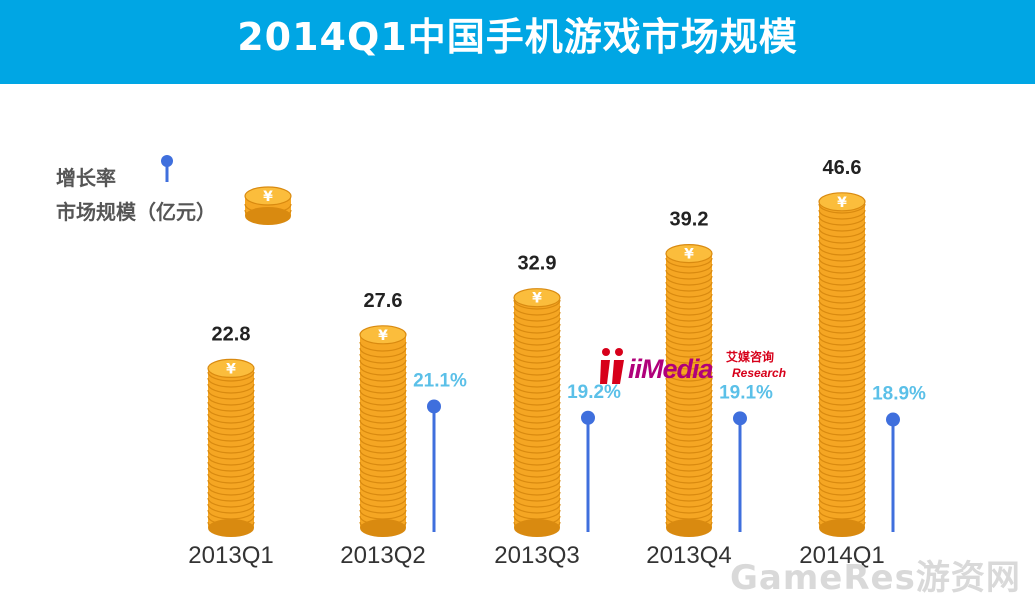 The image size is (1035, 604). What do you see at coordinates (594, 457) in the screenshot?
I see `rate-marker-2013Q3: 19.2%` at bounding box center [594, 457].